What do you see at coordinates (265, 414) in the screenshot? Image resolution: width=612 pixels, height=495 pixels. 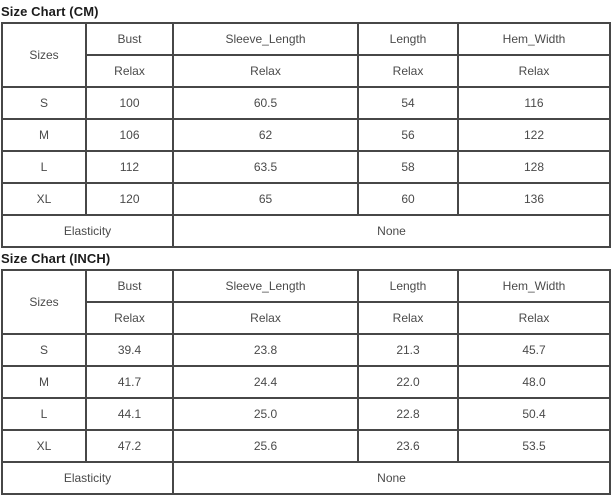 I see `value-cell: 25.0` at bounding box center [265, 414].